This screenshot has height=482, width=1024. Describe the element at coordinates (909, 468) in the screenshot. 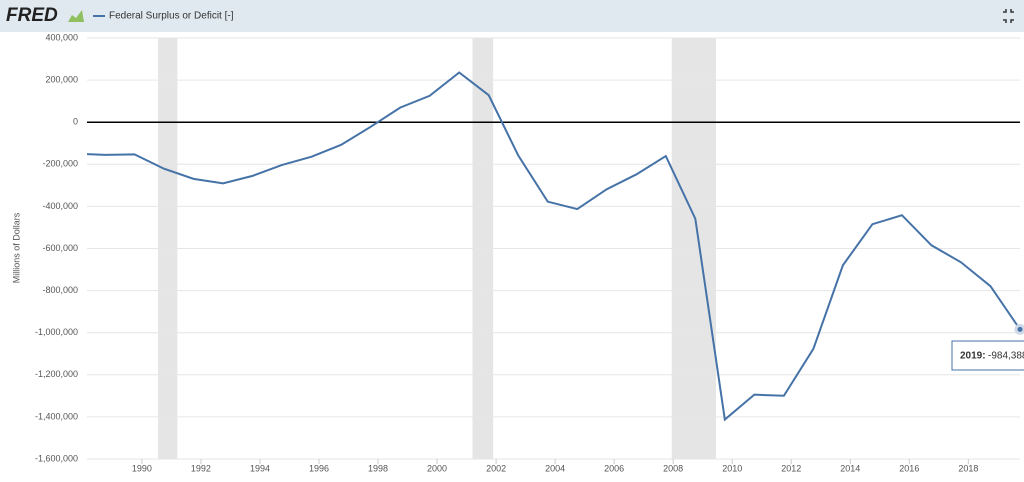

I see `x-tick-label: 2016` at that location.